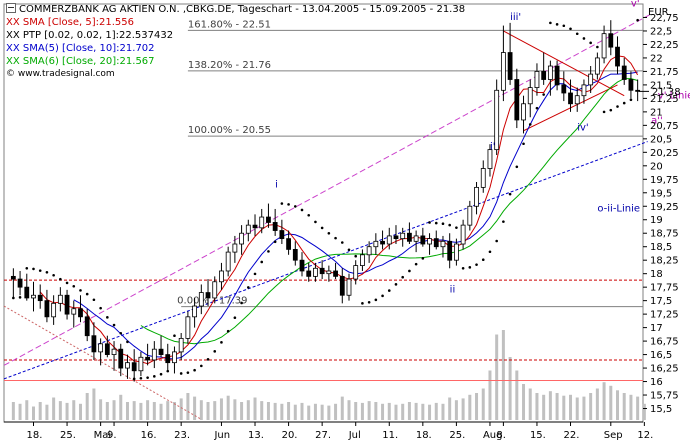  I want to click on wave-label: o-ii-Linie, so click(618, 209).